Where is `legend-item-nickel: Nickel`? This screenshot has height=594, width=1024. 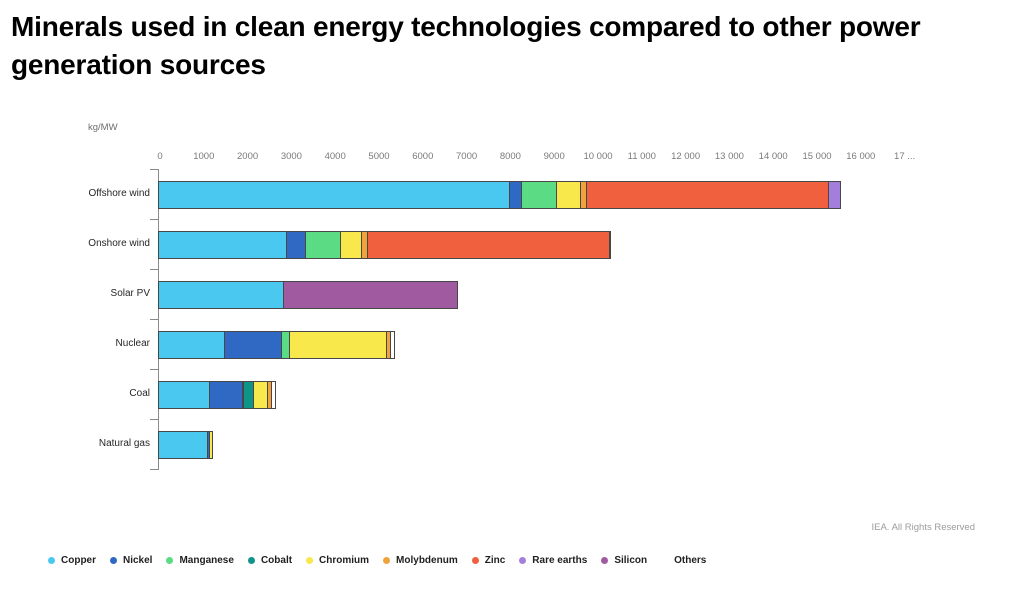 legend-item-nickel: Nickel is located at coordinates (131, 560).